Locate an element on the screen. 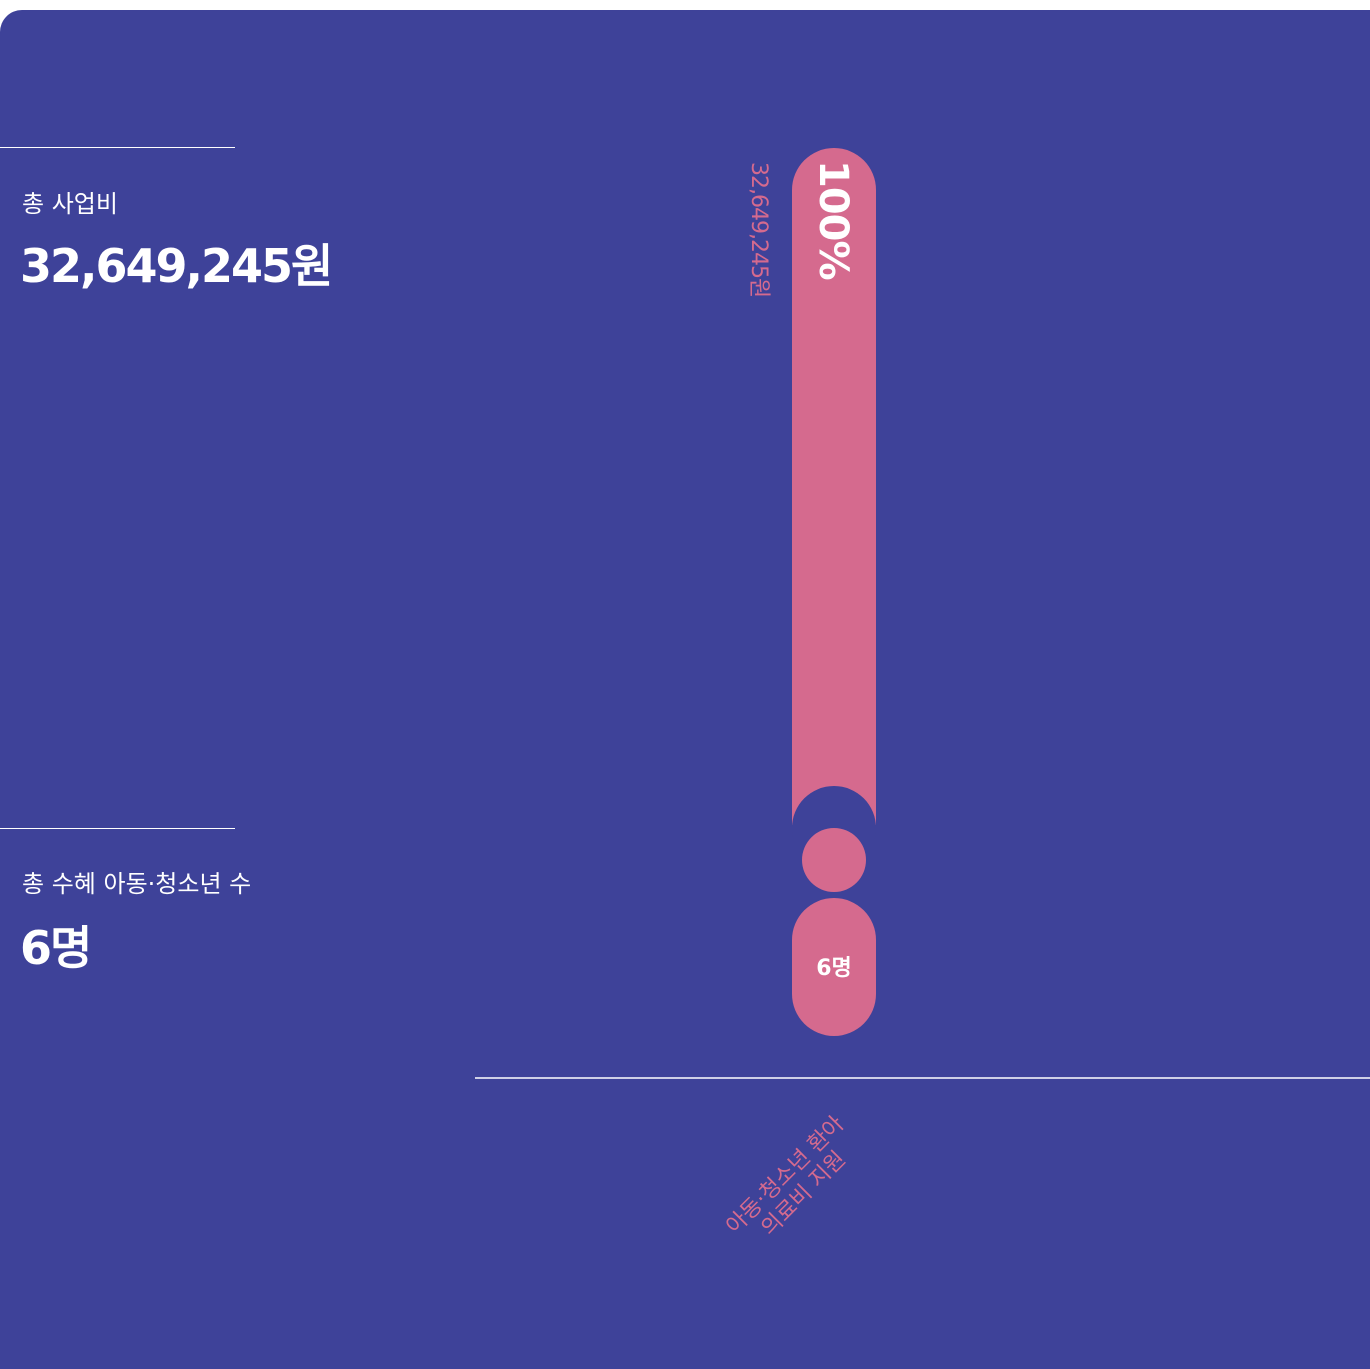 This screenshot has width=1370, height=1369. count-pill is located at coordinates (834, 967).